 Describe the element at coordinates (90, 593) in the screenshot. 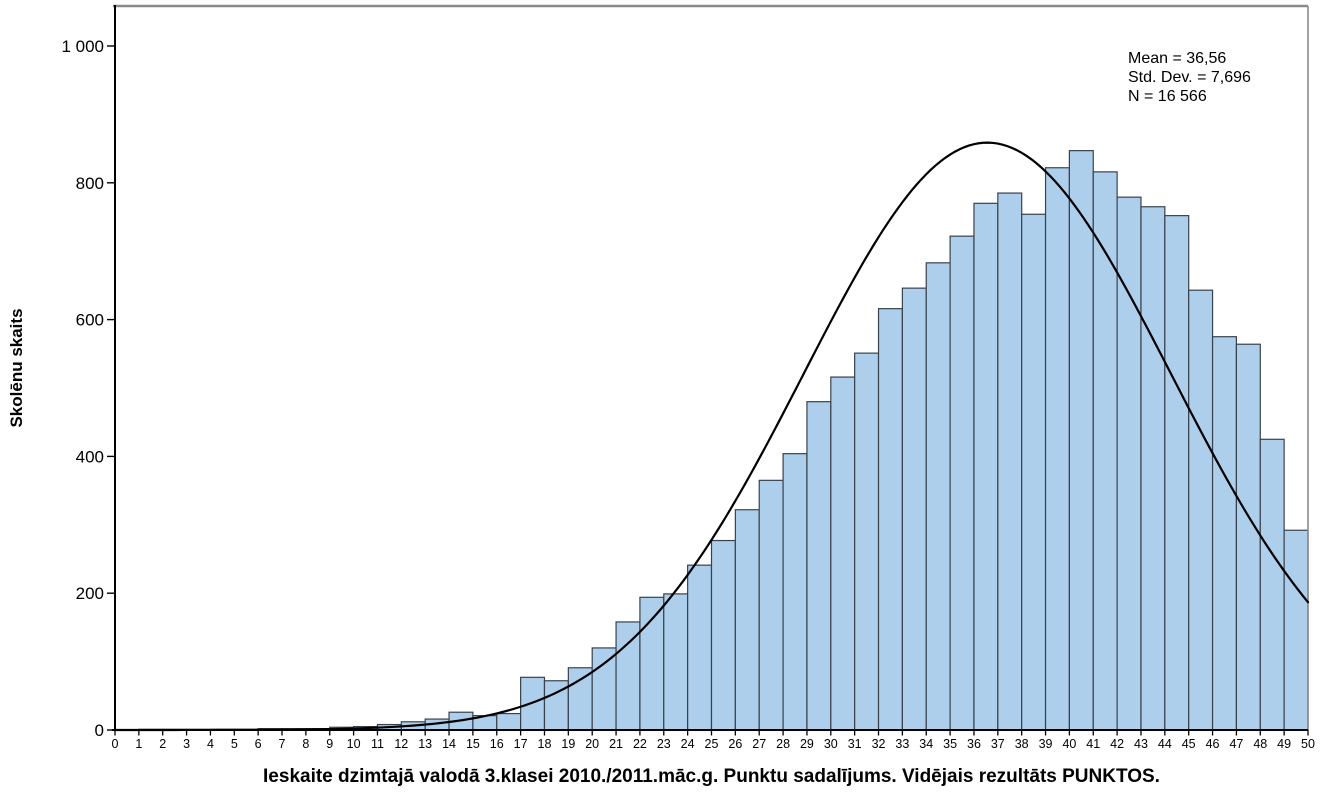

I see `y-tick-label: 200` at that location.